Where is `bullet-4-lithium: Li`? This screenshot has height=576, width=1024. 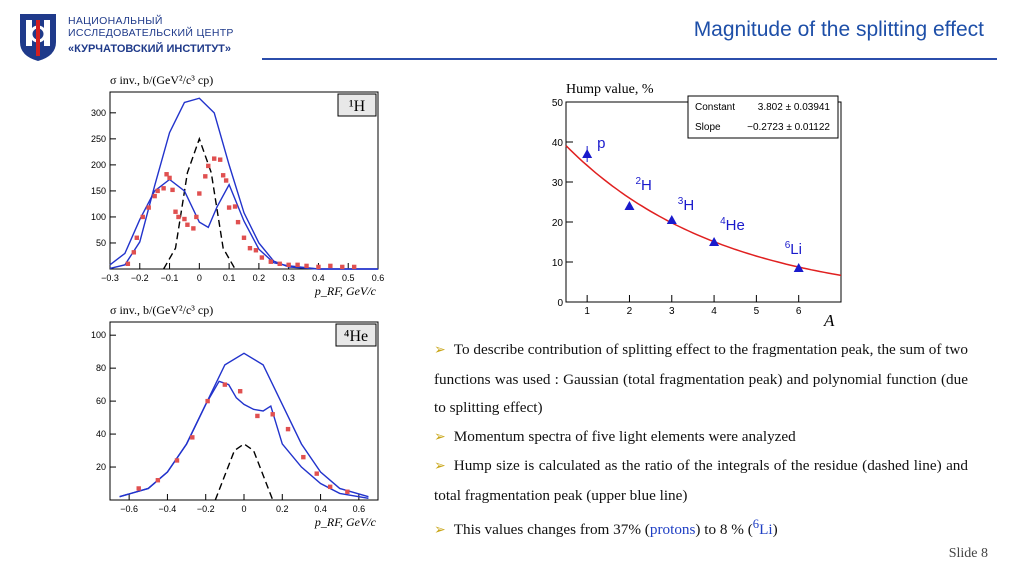
bullet-4-lithium: Li is located at coordinates (766, 530).